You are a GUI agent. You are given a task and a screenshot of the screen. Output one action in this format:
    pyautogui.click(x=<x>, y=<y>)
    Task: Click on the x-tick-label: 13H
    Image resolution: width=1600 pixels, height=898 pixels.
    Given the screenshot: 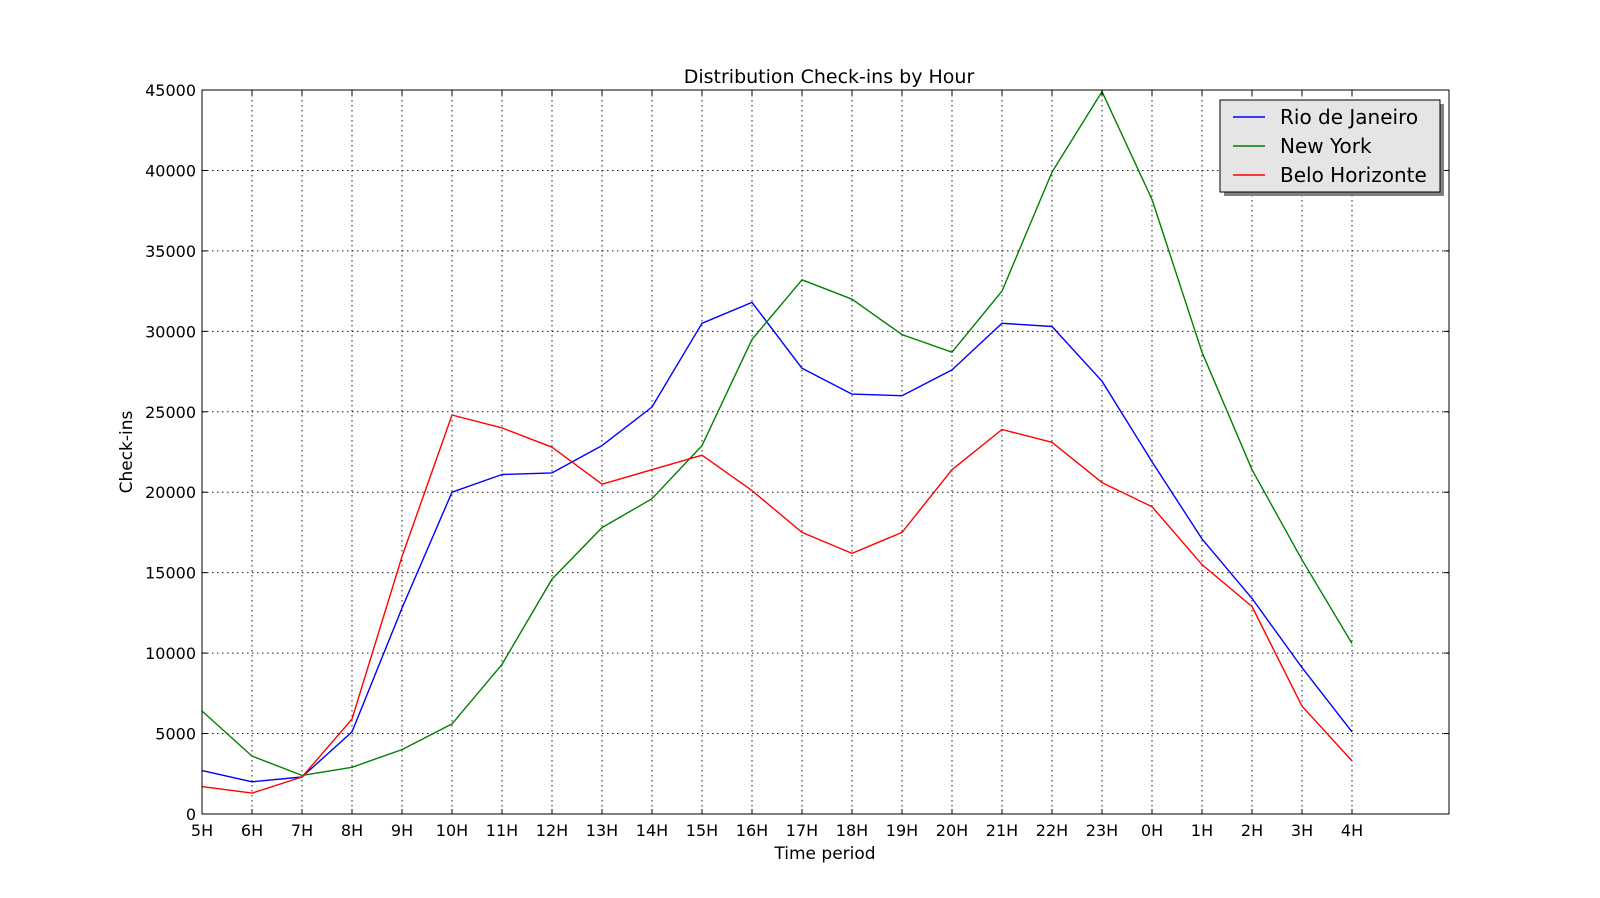 What is the action you would take?
    pyautogui.click(x=602, y=830)
    